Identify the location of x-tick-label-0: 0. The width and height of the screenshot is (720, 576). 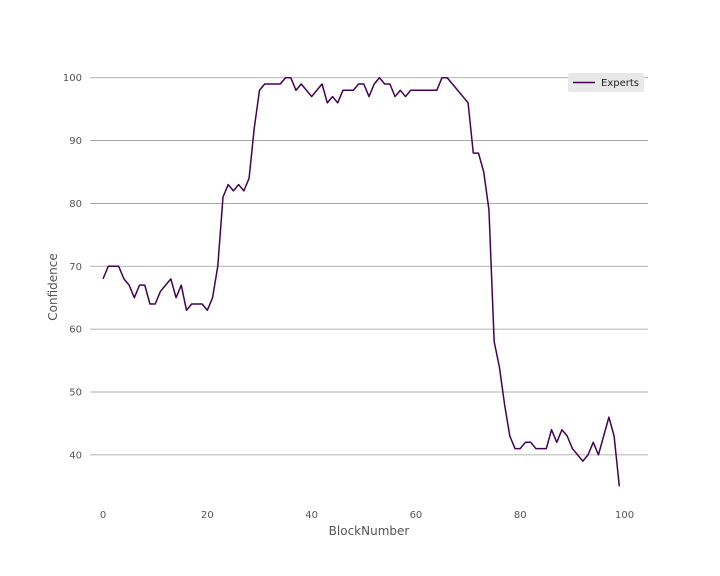
(103, 515).